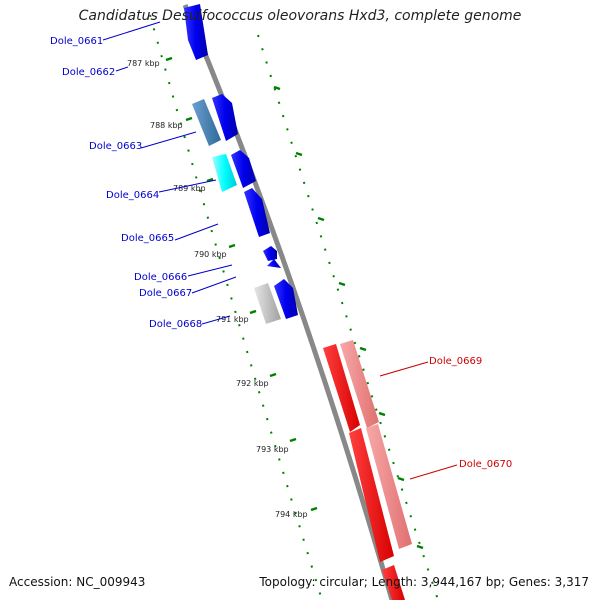 This screenshot has height=605, width=600. I want to click on tick-label-788: 788 kbp, so click(166, 125).